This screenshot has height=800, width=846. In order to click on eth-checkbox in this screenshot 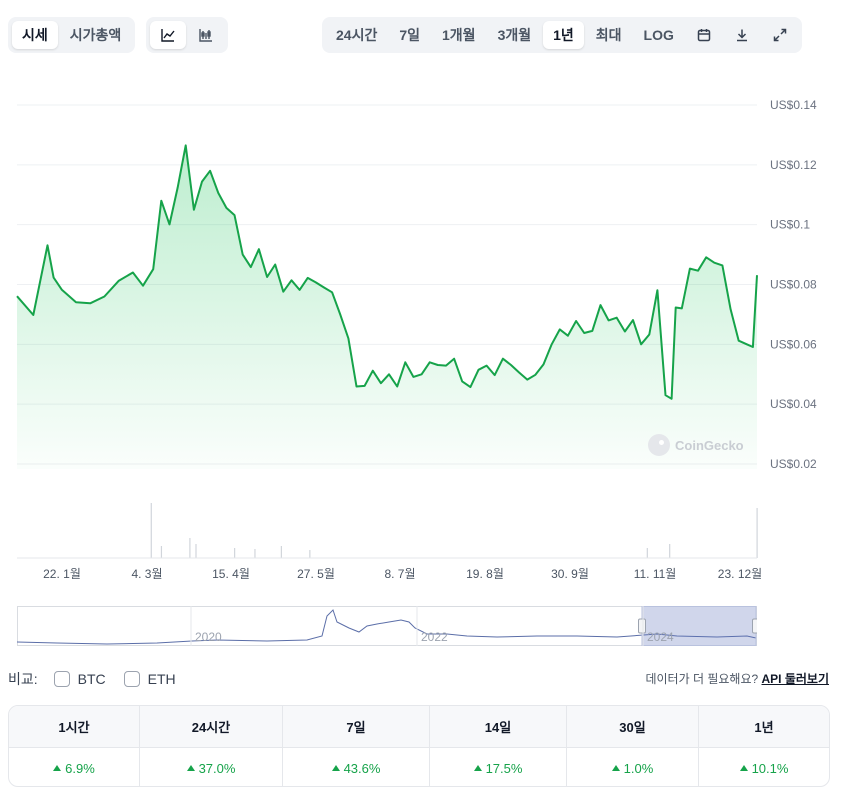, I will do `click(131, 679)`.